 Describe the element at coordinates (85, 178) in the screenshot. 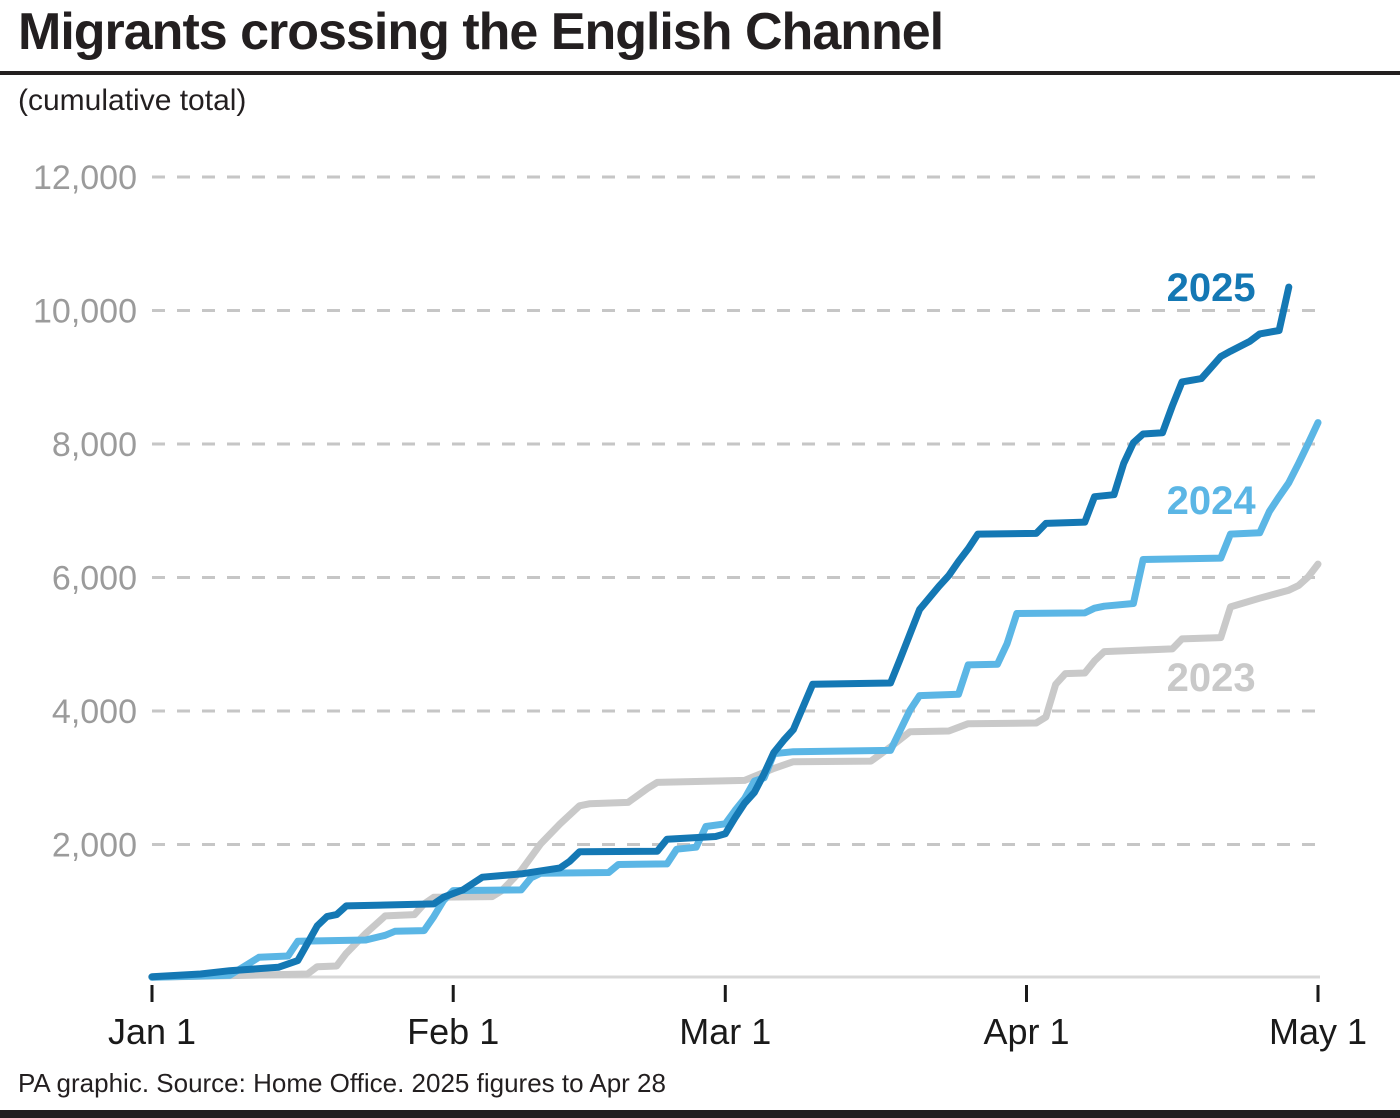

I see `y-axis-label-12000: 12,000` at that location.